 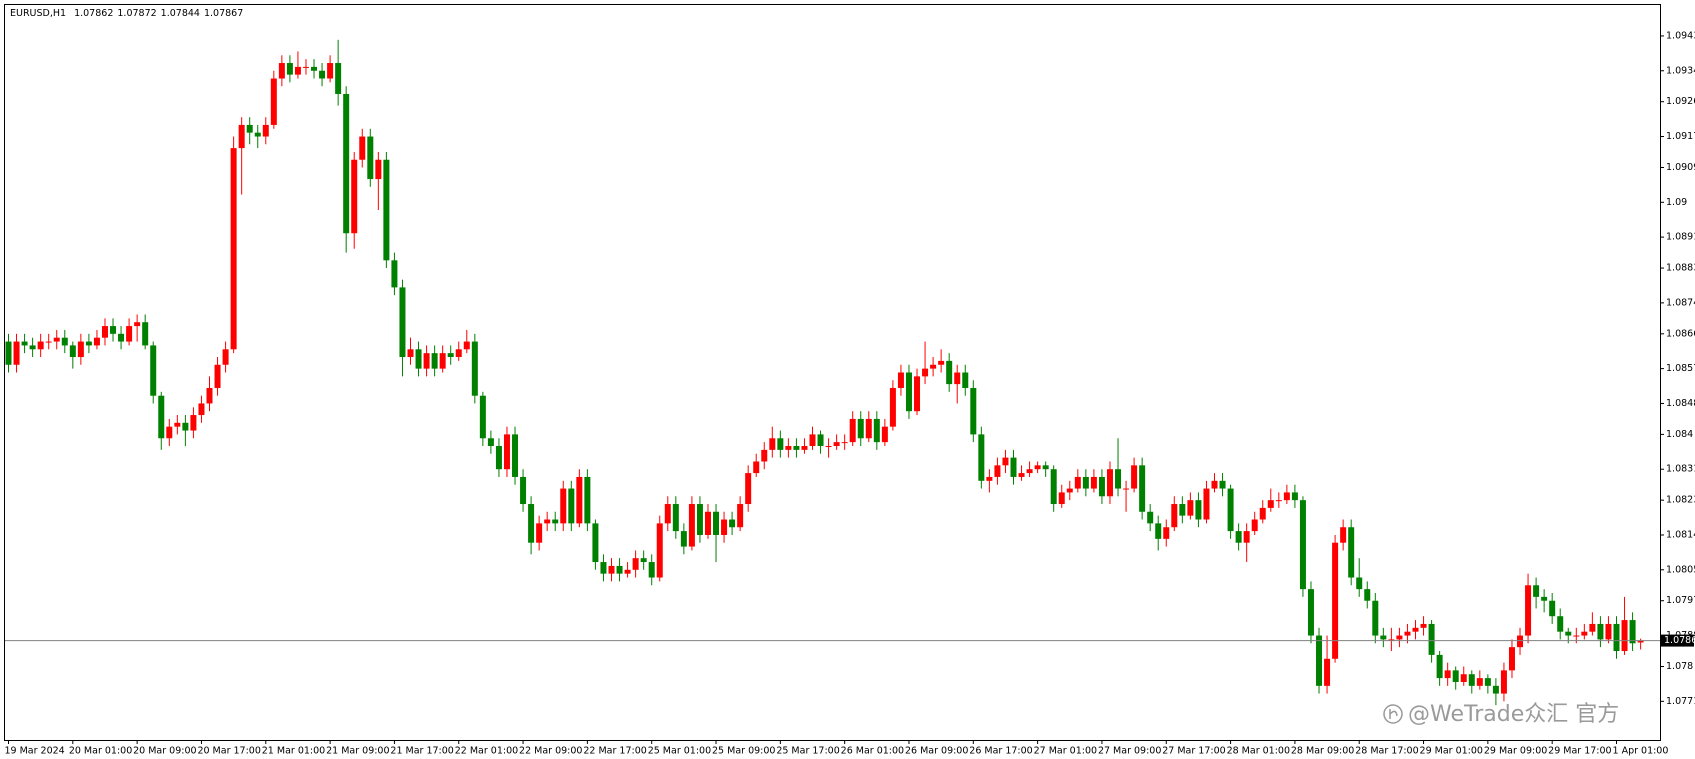 What do you see at coordinates (486, 751) in the screenshot?
I see `x-tick-label: 22 Mar 01:00` at bounding box center [486, 751].